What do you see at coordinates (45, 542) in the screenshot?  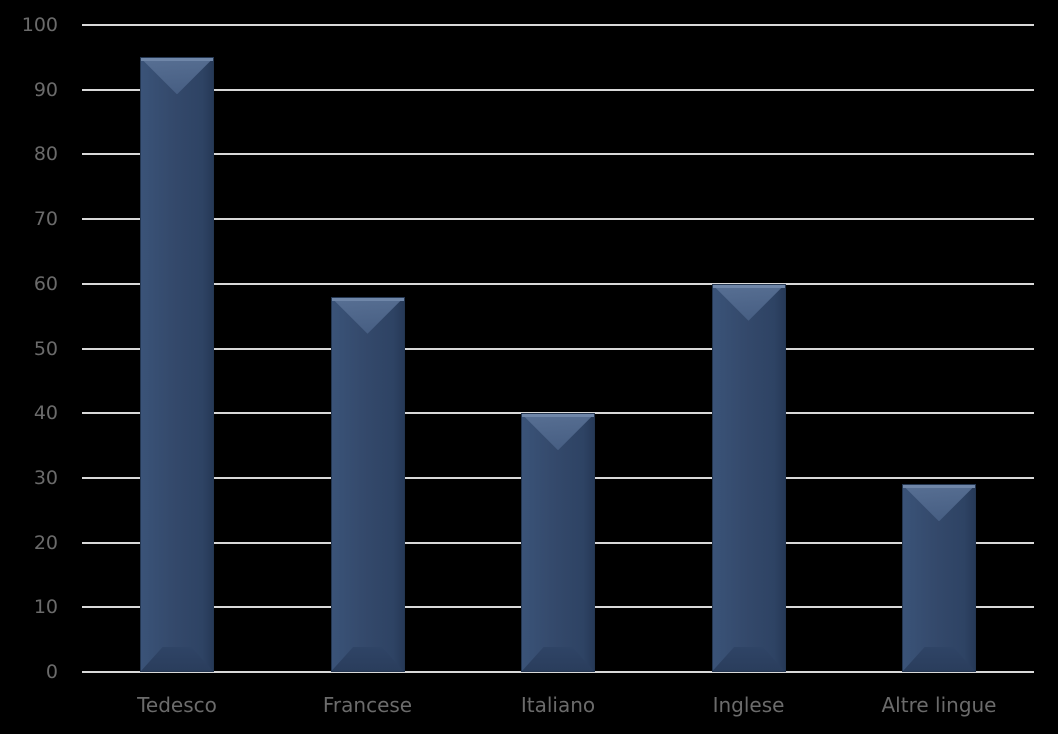 I see `y-tick-label: 20` at bounding box center [45, 542].